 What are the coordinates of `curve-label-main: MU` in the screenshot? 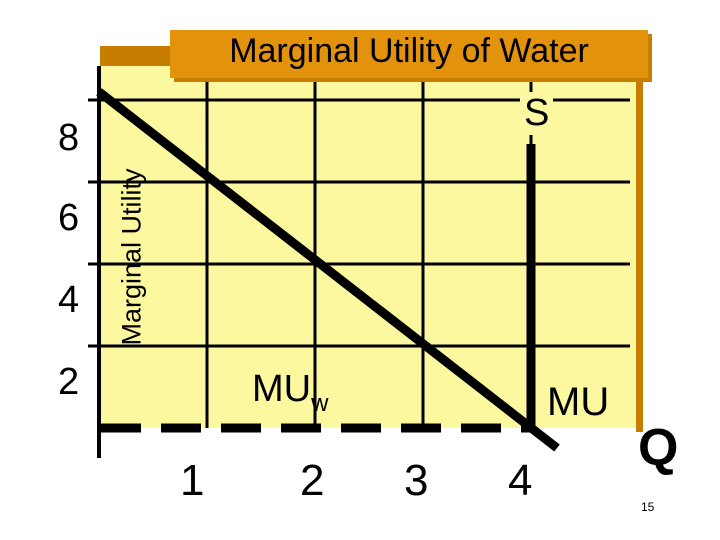 It's located at (282, 389).